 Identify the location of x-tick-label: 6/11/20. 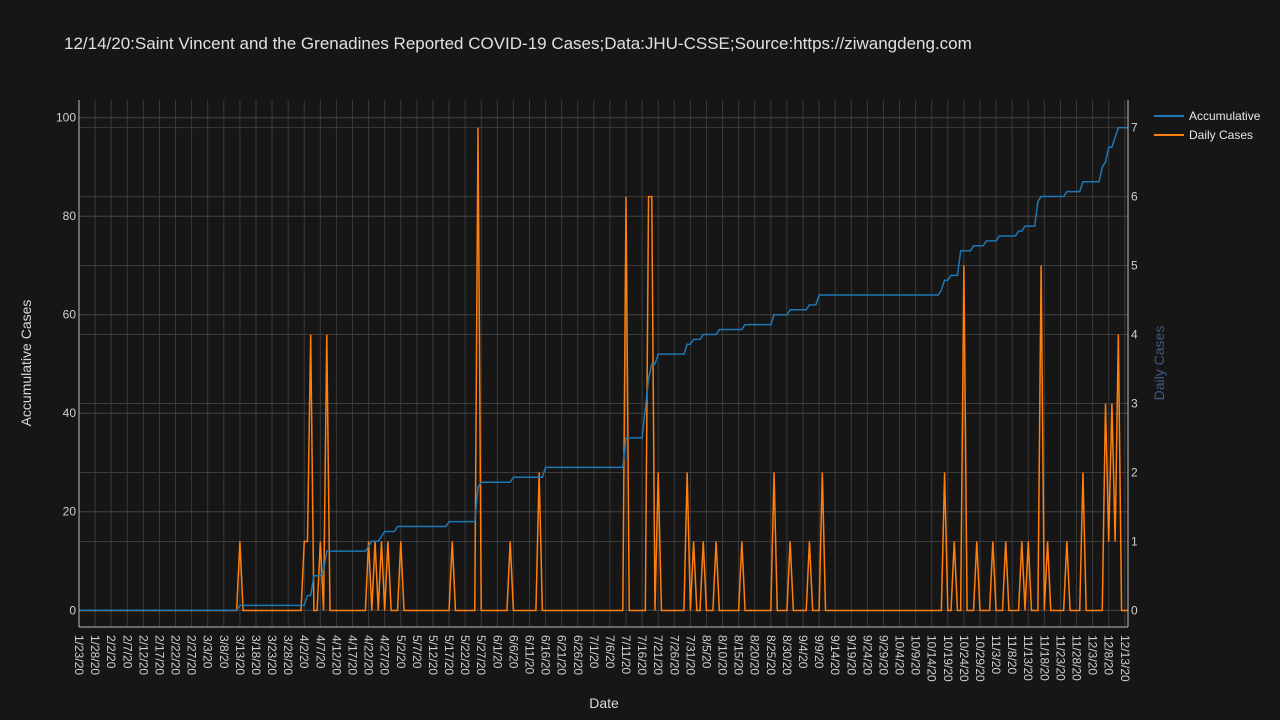
(529, 654).